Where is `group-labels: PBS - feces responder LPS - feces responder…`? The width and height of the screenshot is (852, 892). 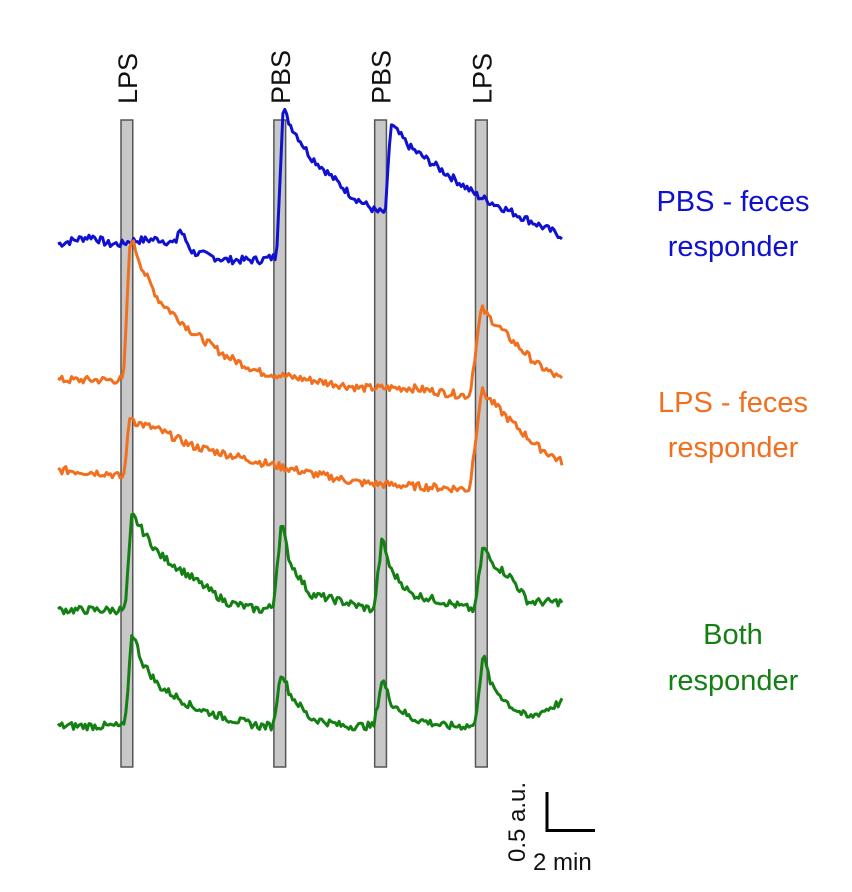 group-labels: PBS - feces responder LPS - feces responder… is located at coordinates (732, 441).